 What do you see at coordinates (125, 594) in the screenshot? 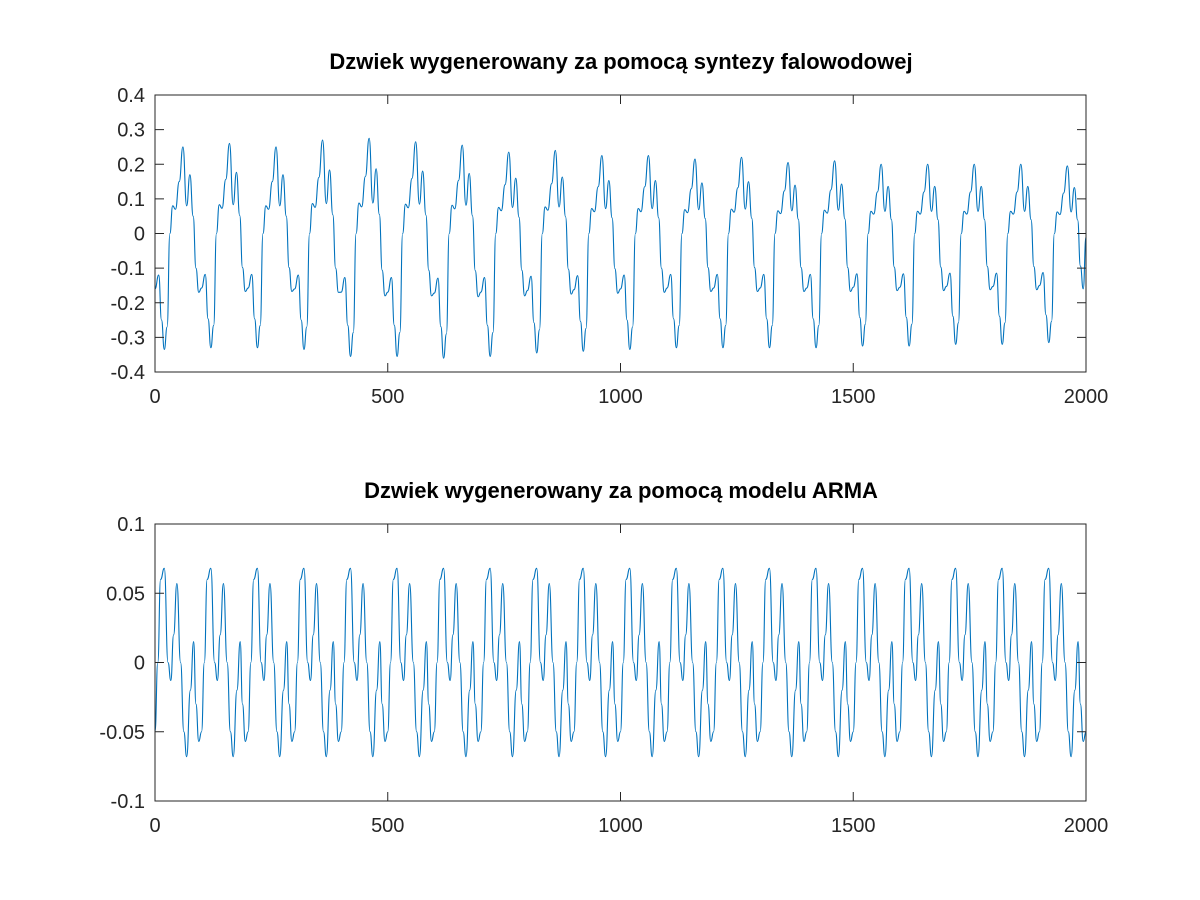
I see `y-tick-label: 0.05` at bounding box center [125, 594].